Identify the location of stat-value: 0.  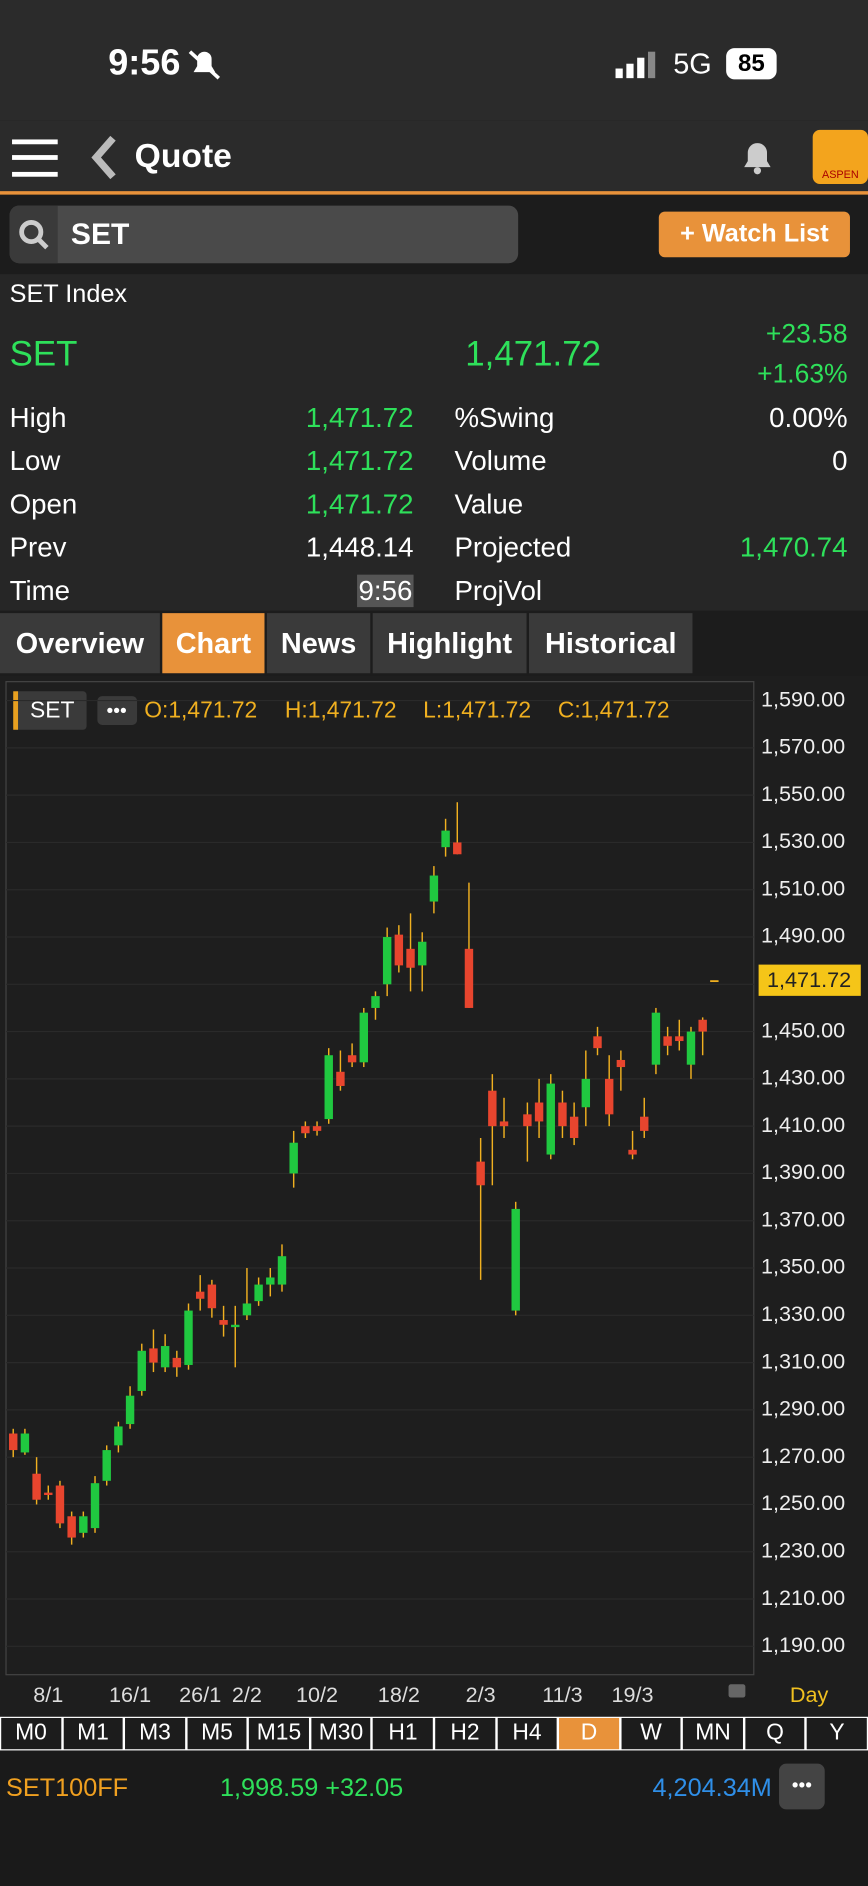
(840, 460).